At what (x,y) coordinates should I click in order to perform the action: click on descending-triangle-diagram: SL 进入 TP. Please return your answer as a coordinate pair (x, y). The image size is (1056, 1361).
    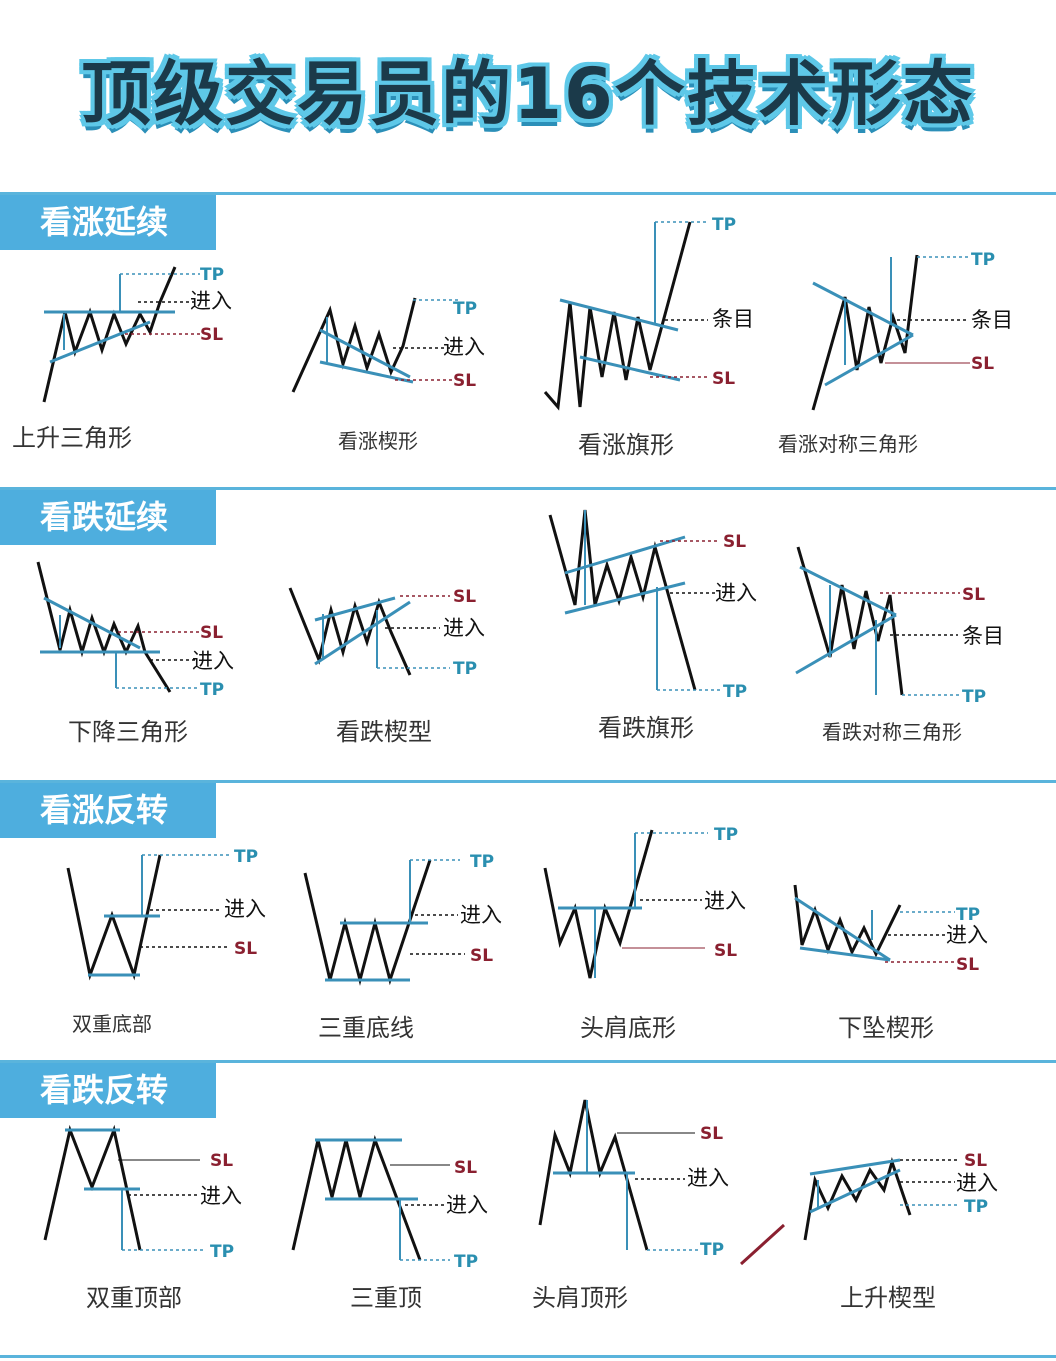
    Looking at the image, I should click on (145, 630).